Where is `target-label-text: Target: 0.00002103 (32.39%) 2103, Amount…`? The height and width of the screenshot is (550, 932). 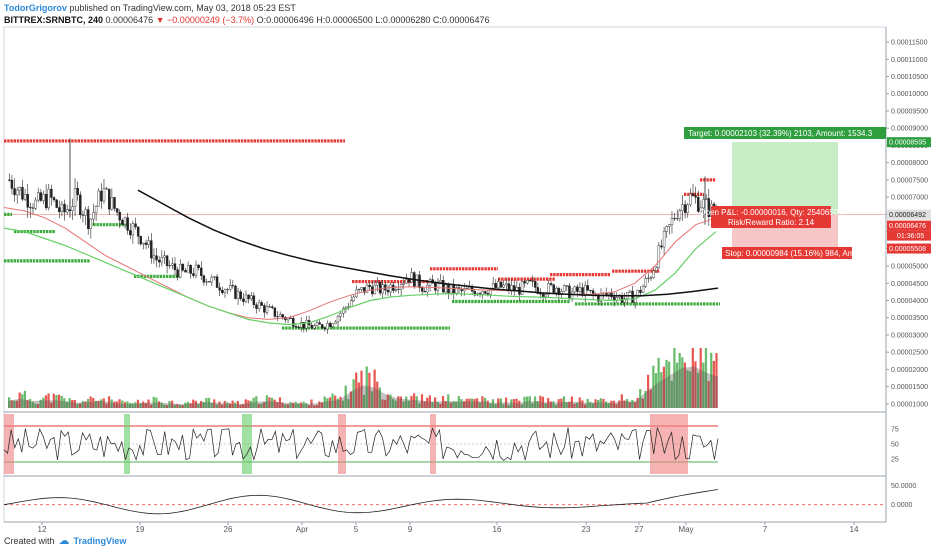
target-label-text: Target: 0.00002103 (32.39%) 2103, Amount… is located at coordinates (780, 133).